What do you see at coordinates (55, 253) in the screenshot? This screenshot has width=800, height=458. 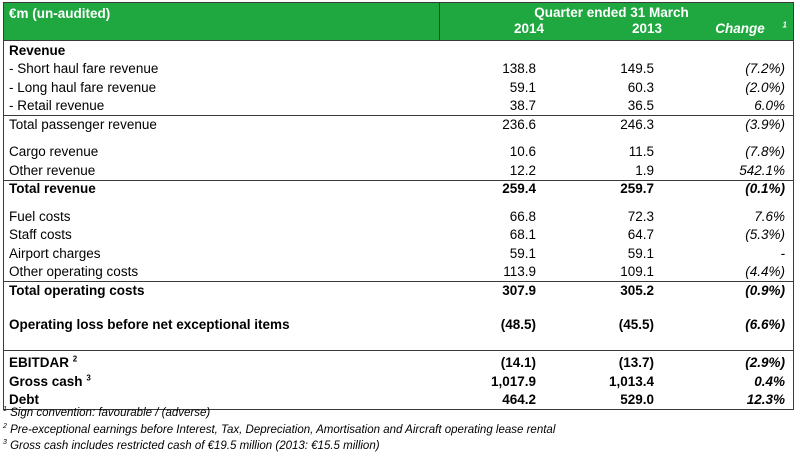 I see `row-label: Airport charges` at bounding box center [55, 253].